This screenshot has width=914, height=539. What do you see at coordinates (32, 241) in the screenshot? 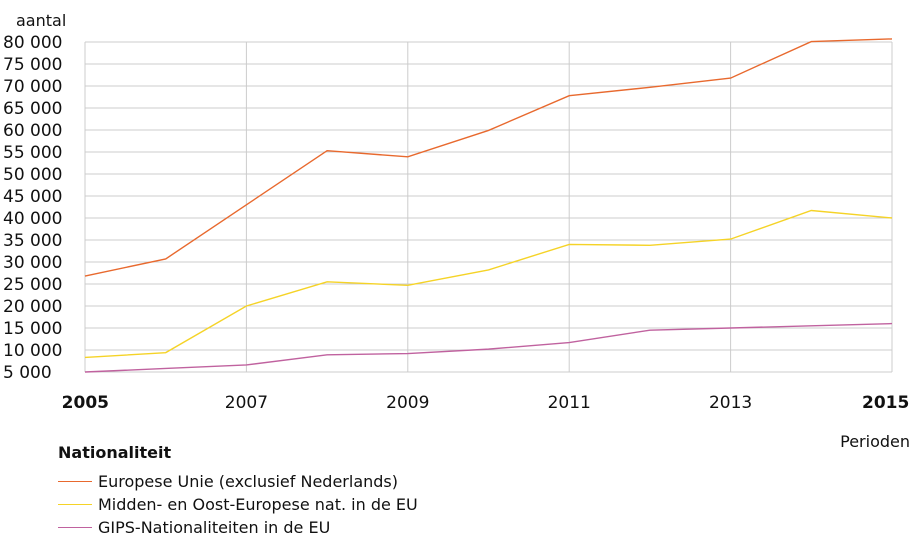
I see `y-tick-label: 35 000` at bounding box center [32, 241].